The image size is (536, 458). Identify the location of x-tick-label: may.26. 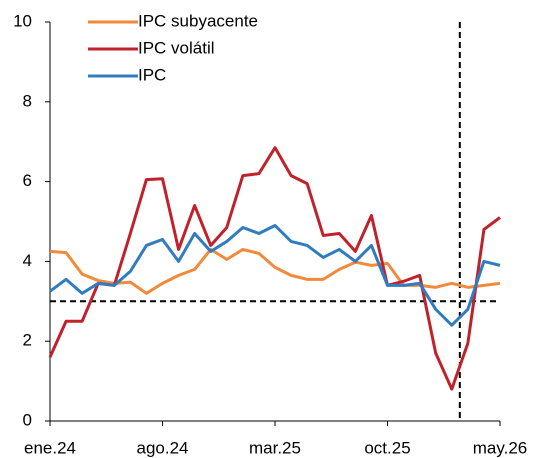
(500, 447).